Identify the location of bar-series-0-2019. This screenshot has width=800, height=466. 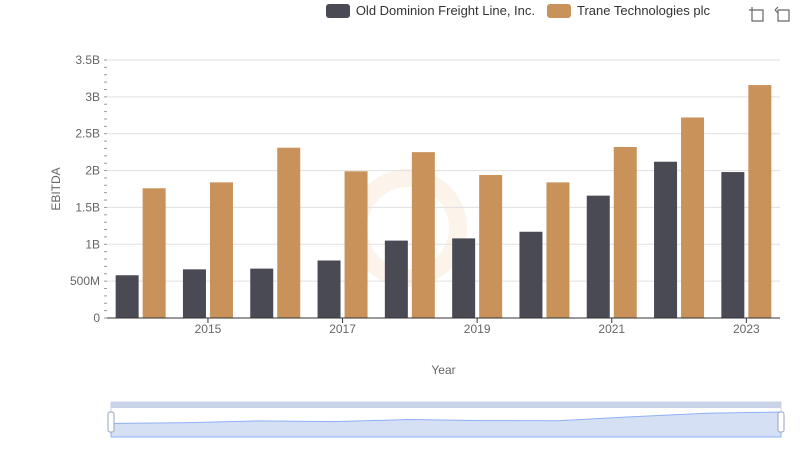
(464, 278).